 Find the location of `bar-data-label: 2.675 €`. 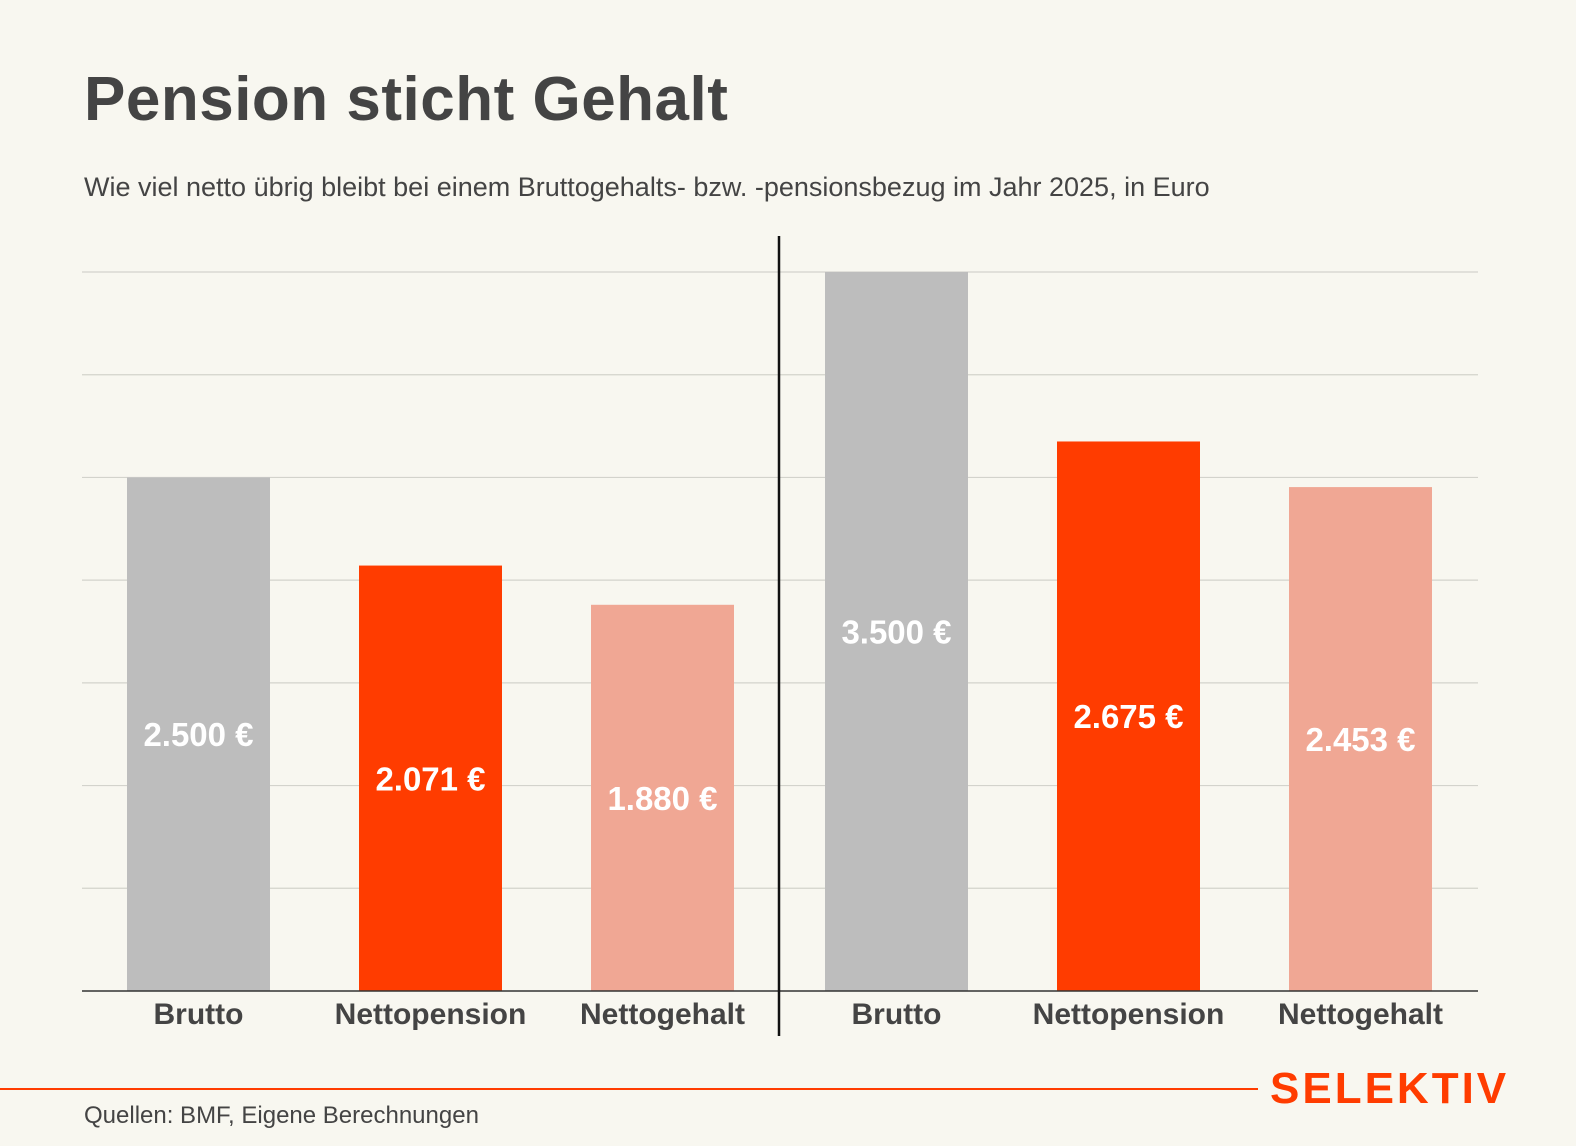

bar-data-label: 2.675 € is located at coordinates (1128, 716).